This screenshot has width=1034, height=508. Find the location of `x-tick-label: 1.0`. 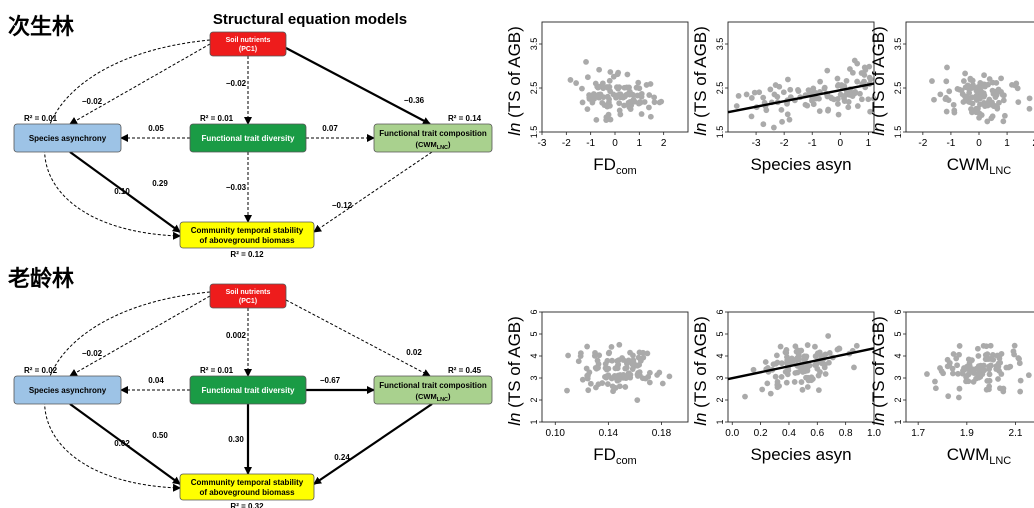

x-tick-label: 1.0 is located at coordinates (874, 433).